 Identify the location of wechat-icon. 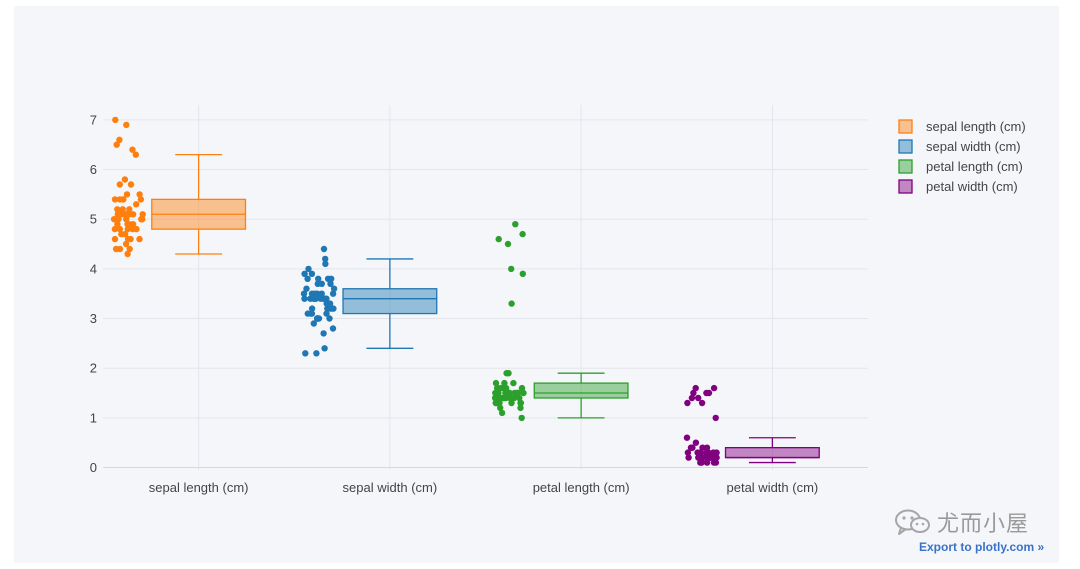
(912, 522).